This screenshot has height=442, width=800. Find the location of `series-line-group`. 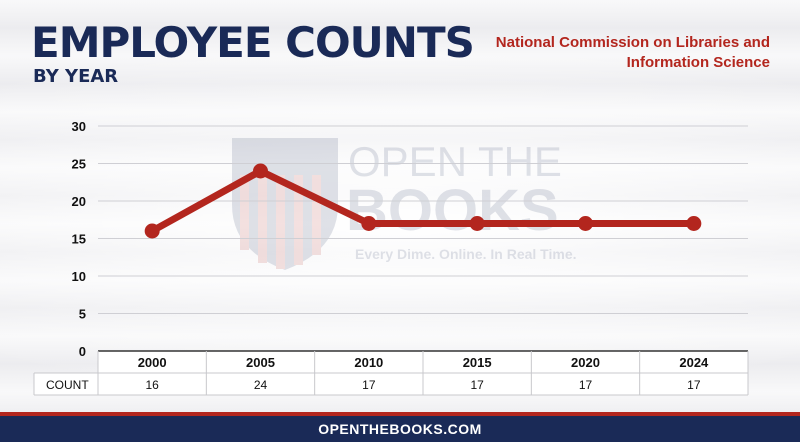

series-line-group is located at coordinates (423, 201).